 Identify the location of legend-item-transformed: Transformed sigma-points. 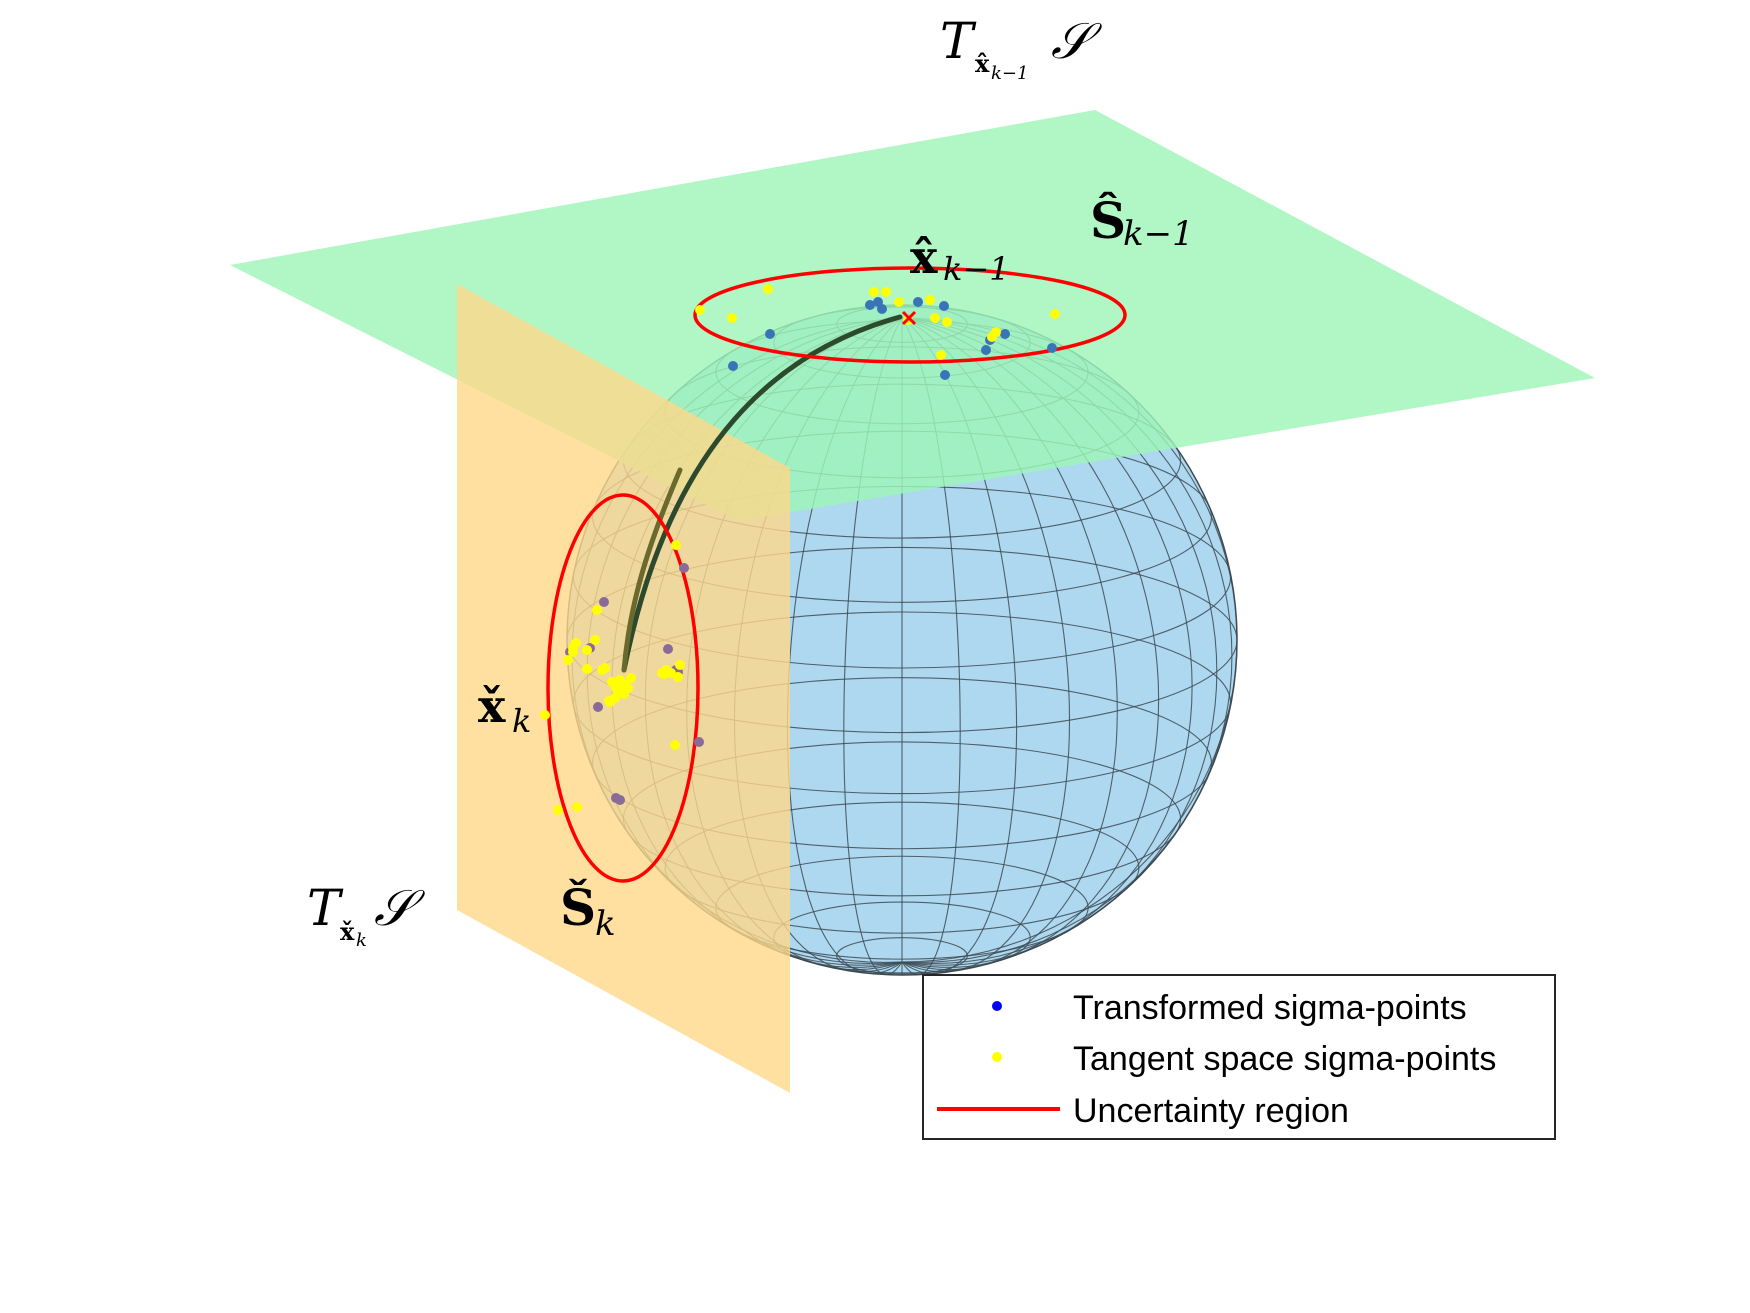
(1229, 1008).